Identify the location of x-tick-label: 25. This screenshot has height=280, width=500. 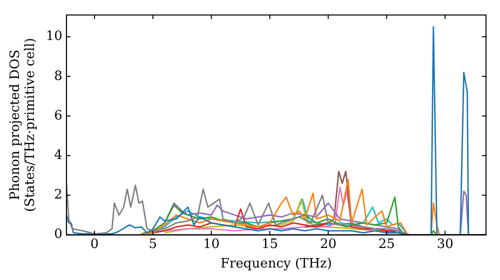
(386, 244).